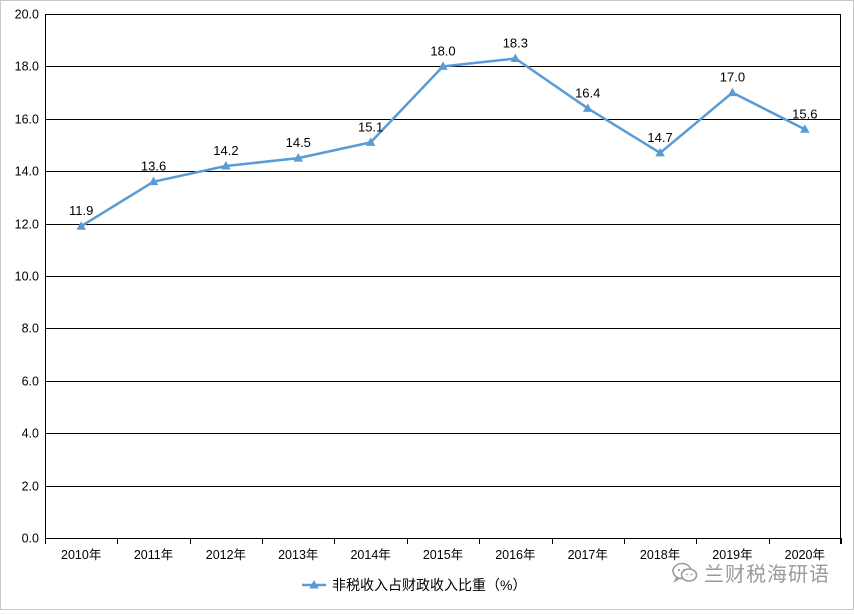  What do you see at coordinates (27, 67) in the screenshot?
I see `y-tick-label: 18.0` at bounding box center [27, 67].